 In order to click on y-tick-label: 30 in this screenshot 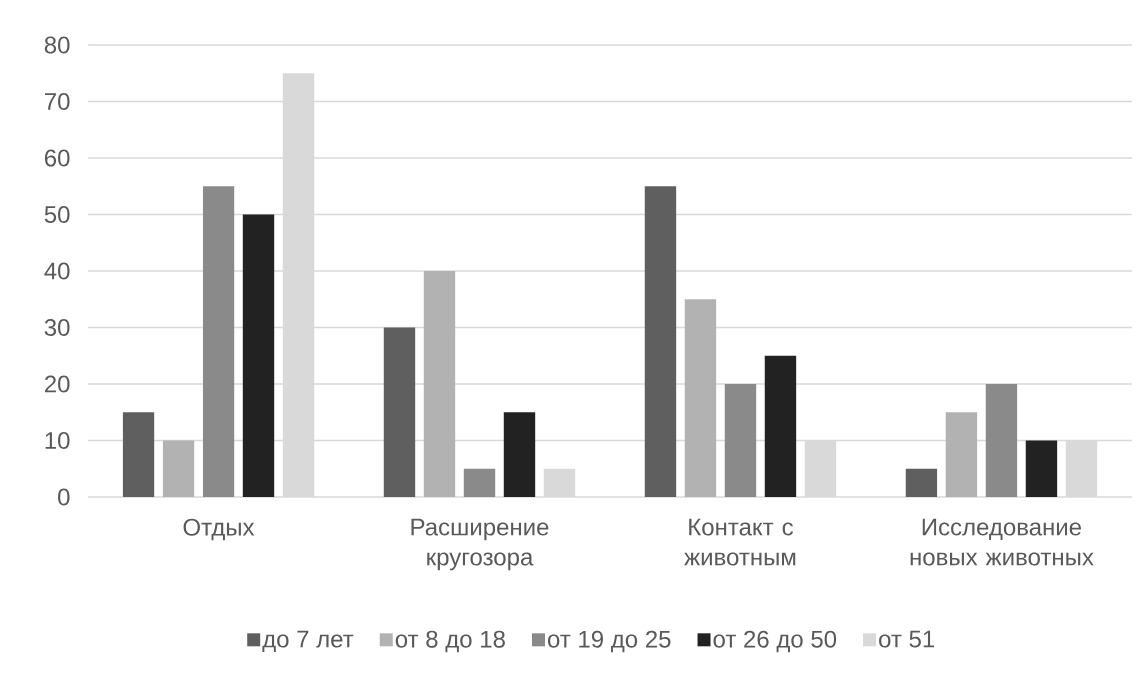, I will do `click(57, 327)`.